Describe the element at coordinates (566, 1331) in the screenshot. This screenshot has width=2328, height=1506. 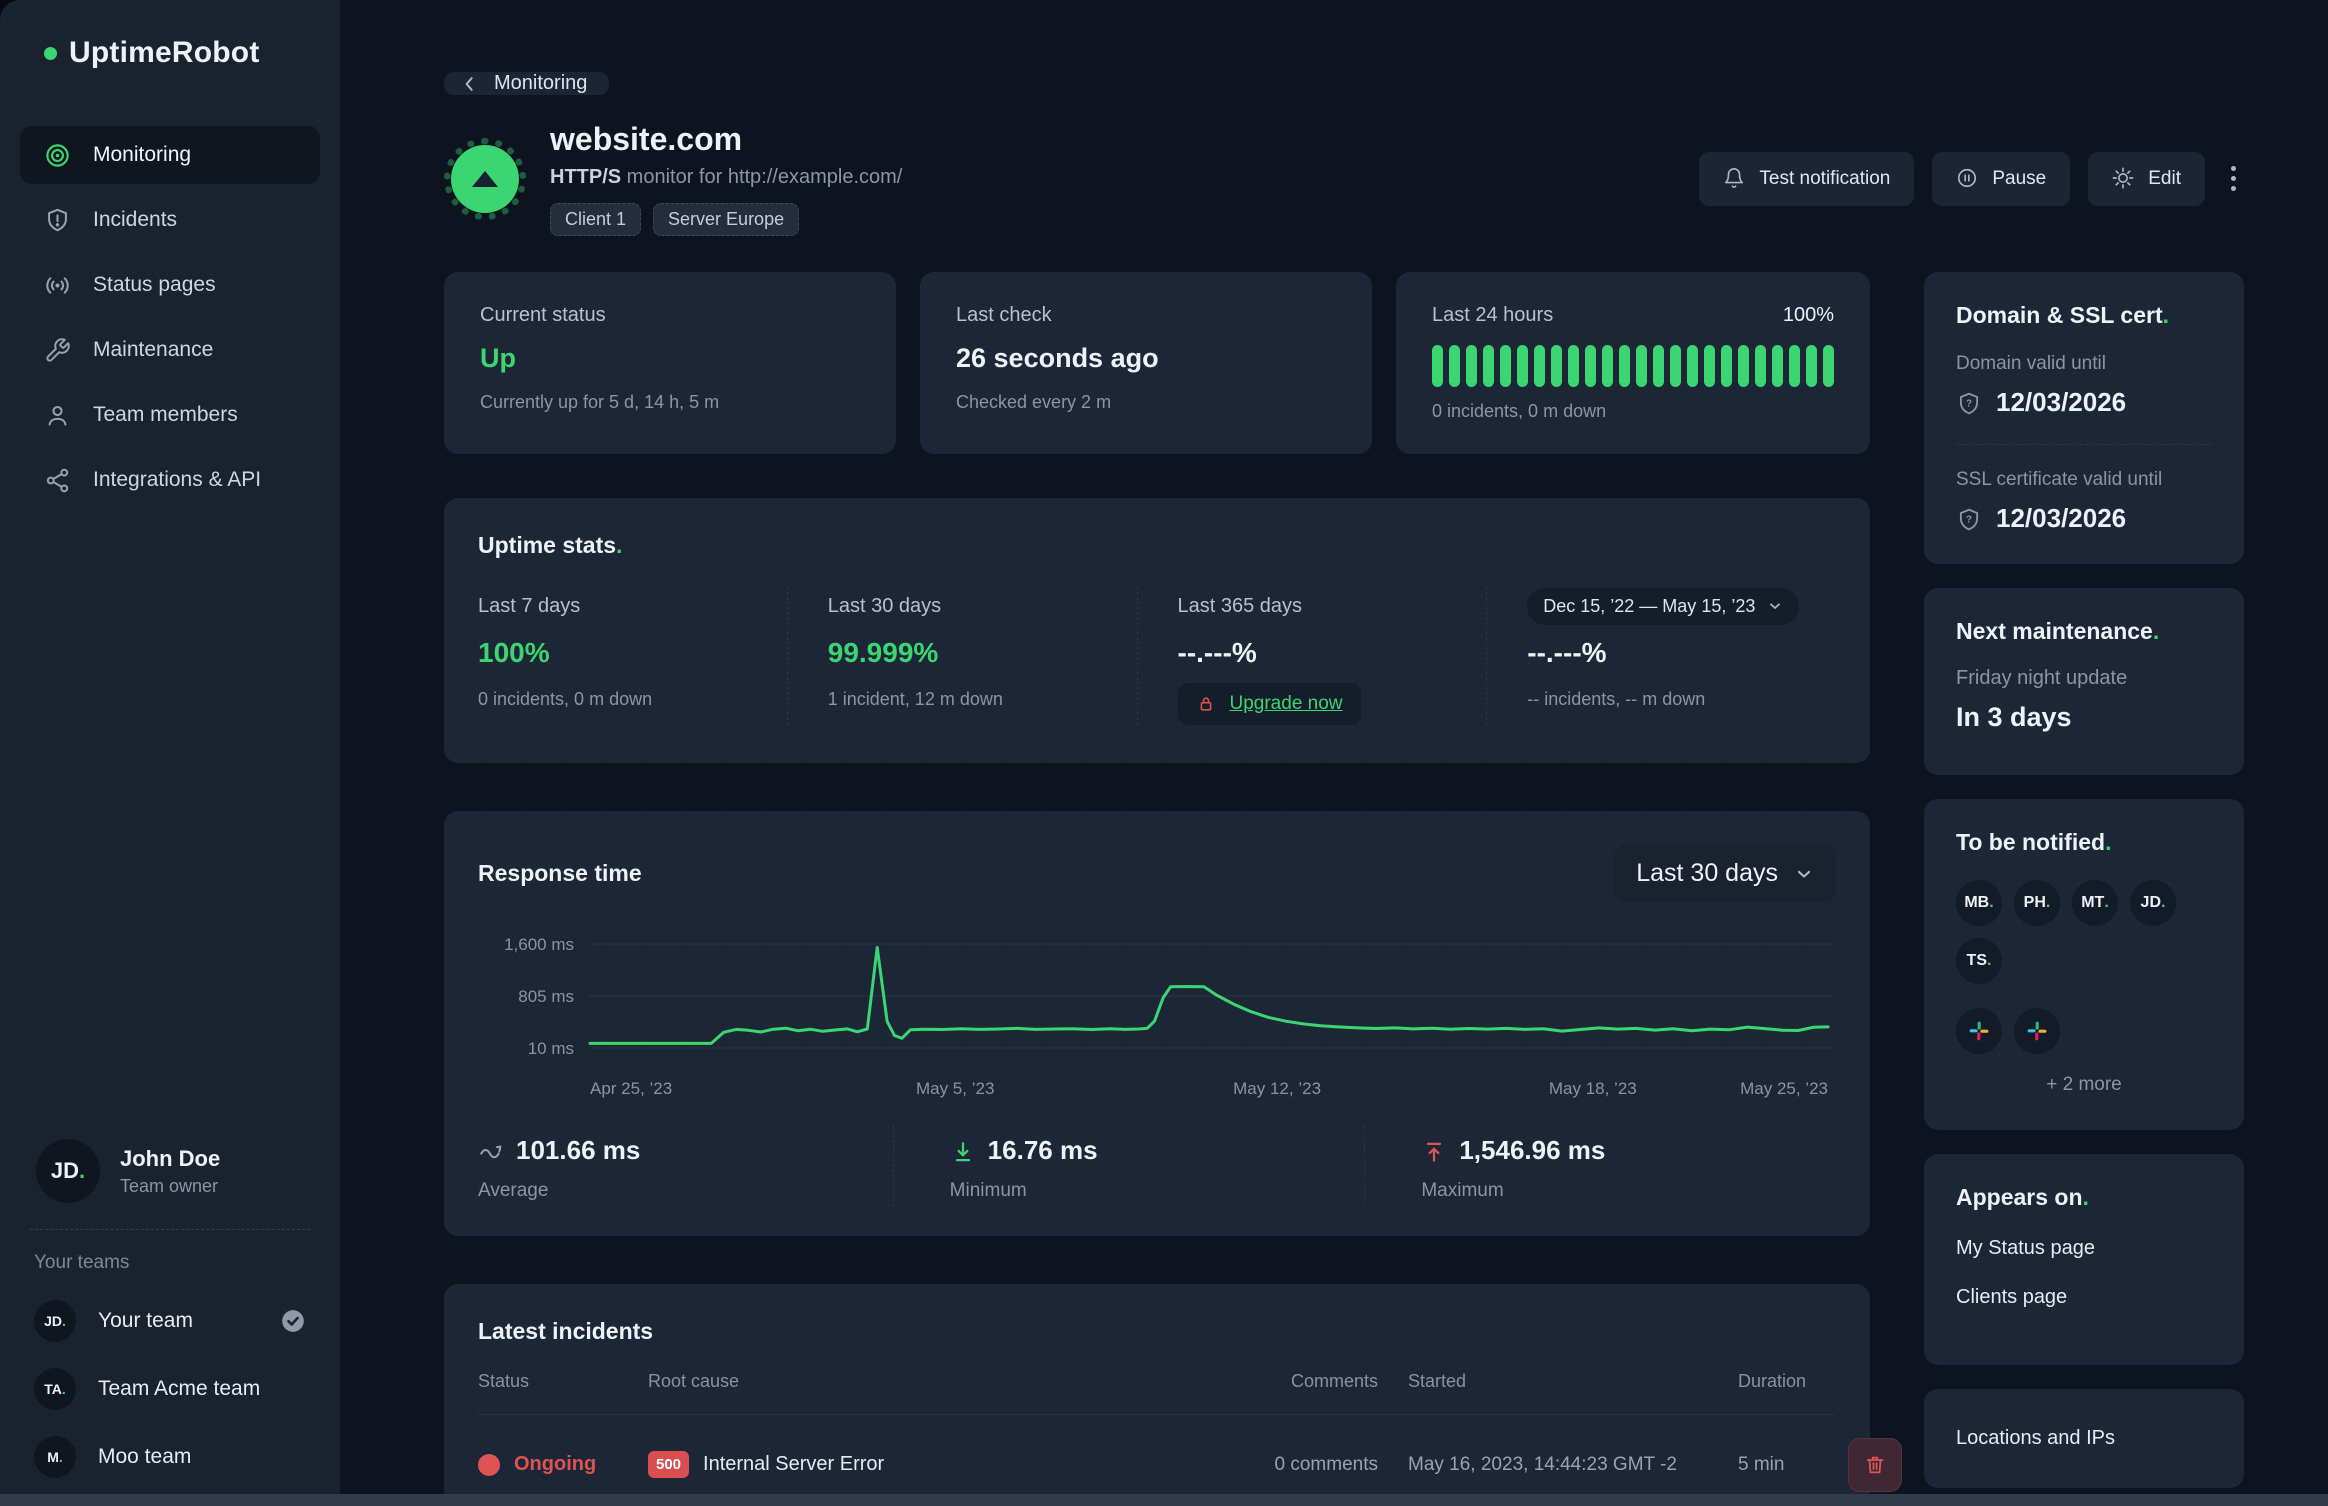
I see `latest-incidents-title: Latest incidents` at that location.